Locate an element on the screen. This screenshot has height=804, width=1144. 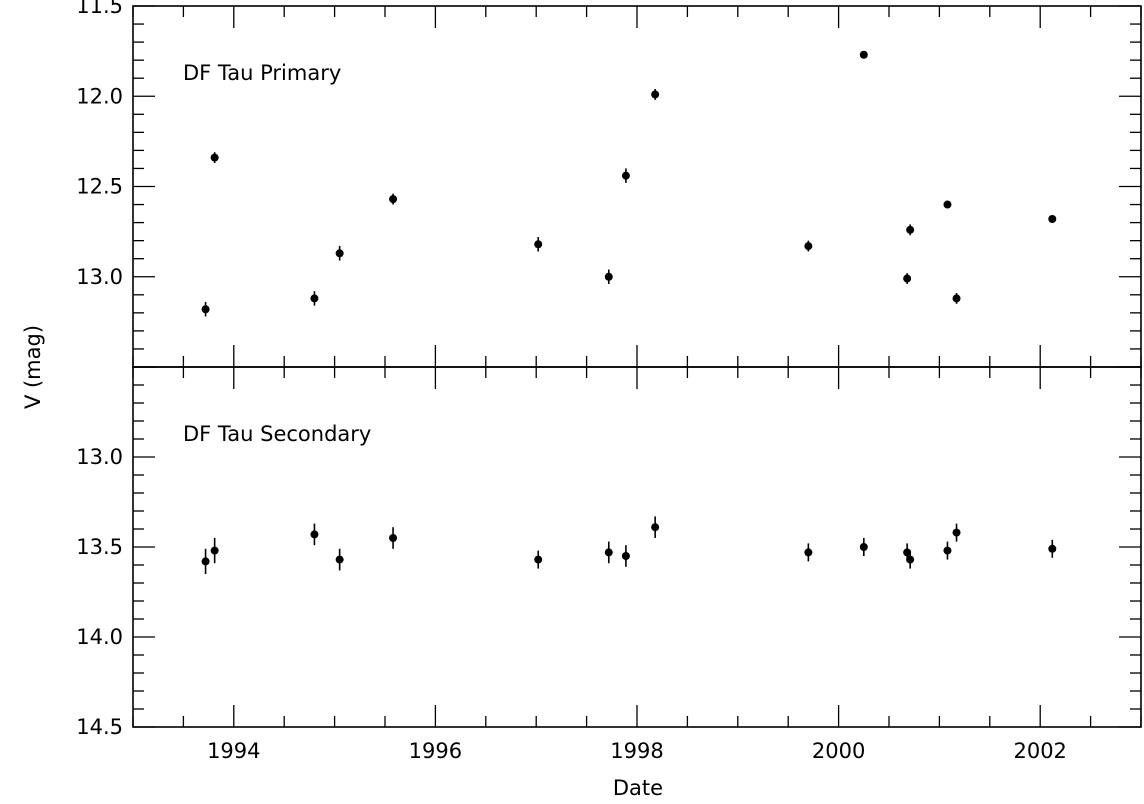
secondary-y-tick-label: 14.5 is located at coordinates (99, 727).